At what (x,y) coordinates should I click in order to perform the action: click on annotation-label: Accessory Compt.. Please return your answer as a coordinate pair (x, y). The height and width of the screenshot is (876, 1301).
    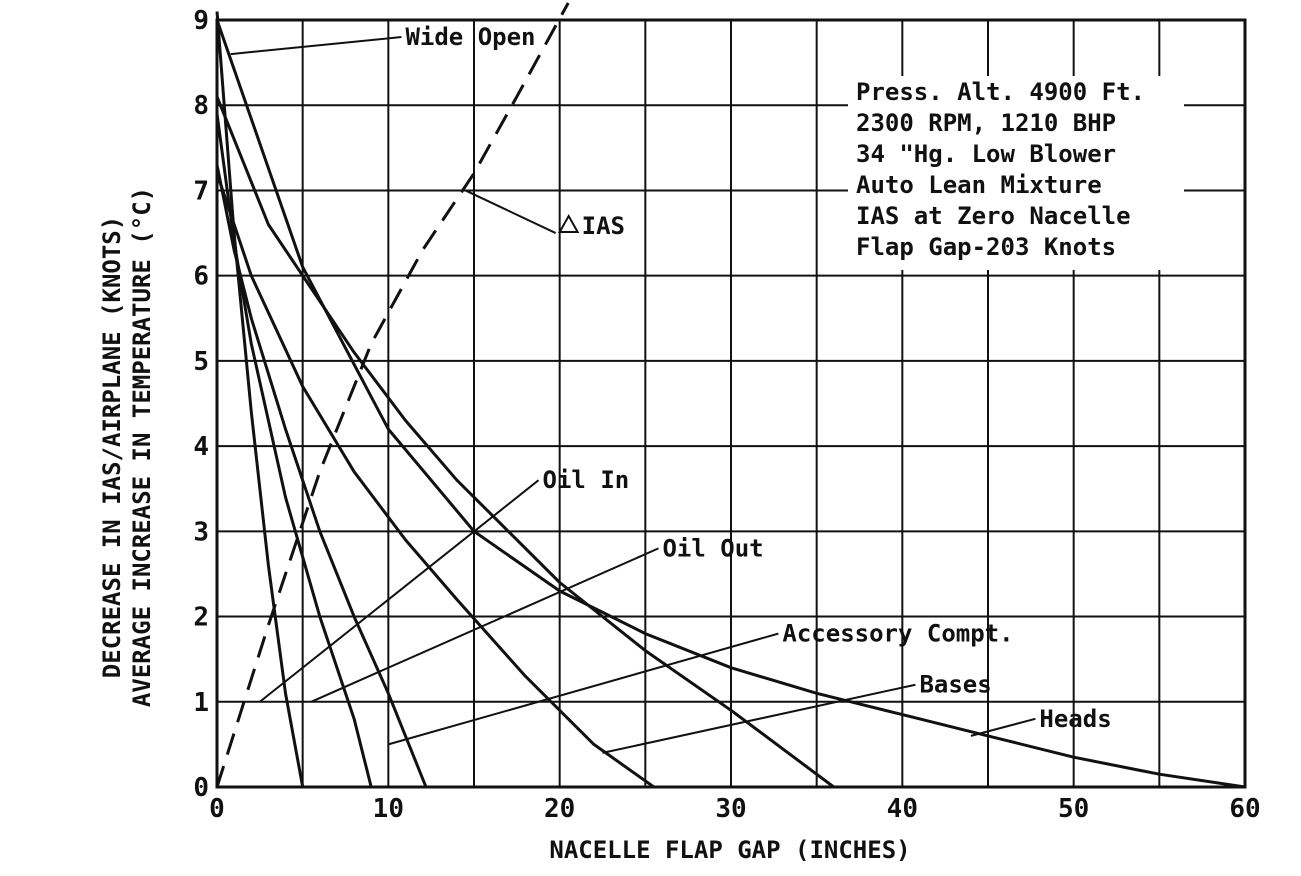
    Looking at the image, I should click on (897, 634).